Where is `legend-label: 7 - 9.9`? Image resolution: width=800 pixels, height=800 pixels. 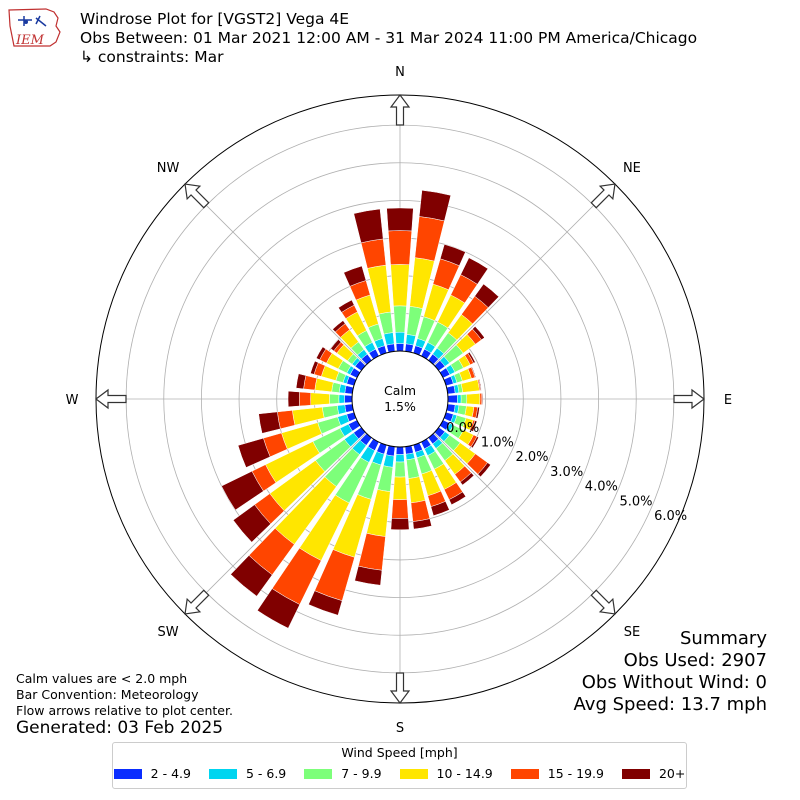
legend-label: 7 - 9.9 is located at coordinates (361, 773).